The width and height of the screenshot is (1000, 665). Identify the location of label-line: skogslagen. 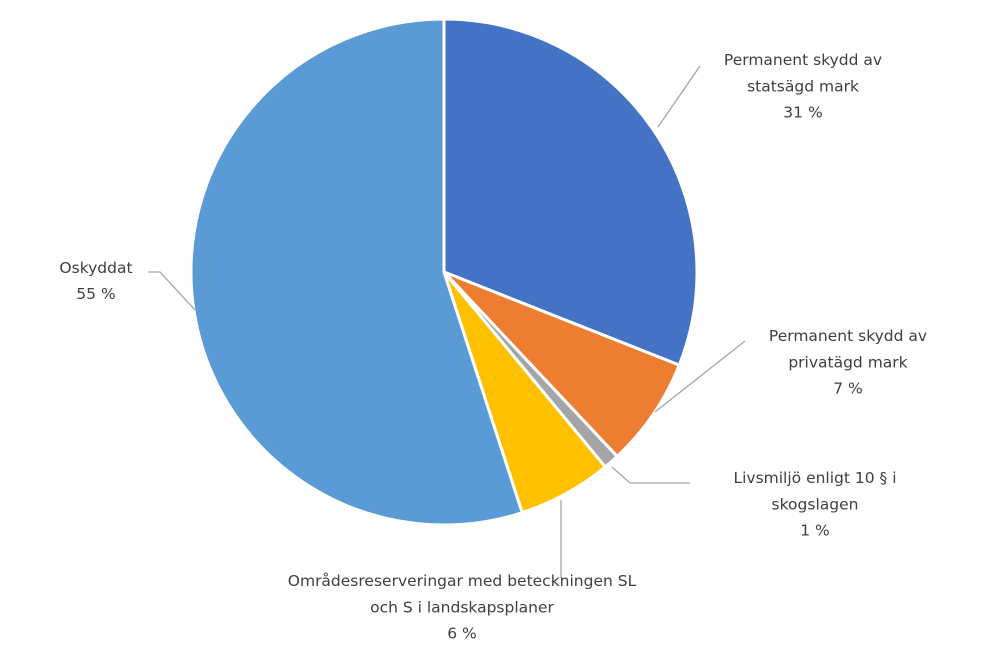
(815, 504).